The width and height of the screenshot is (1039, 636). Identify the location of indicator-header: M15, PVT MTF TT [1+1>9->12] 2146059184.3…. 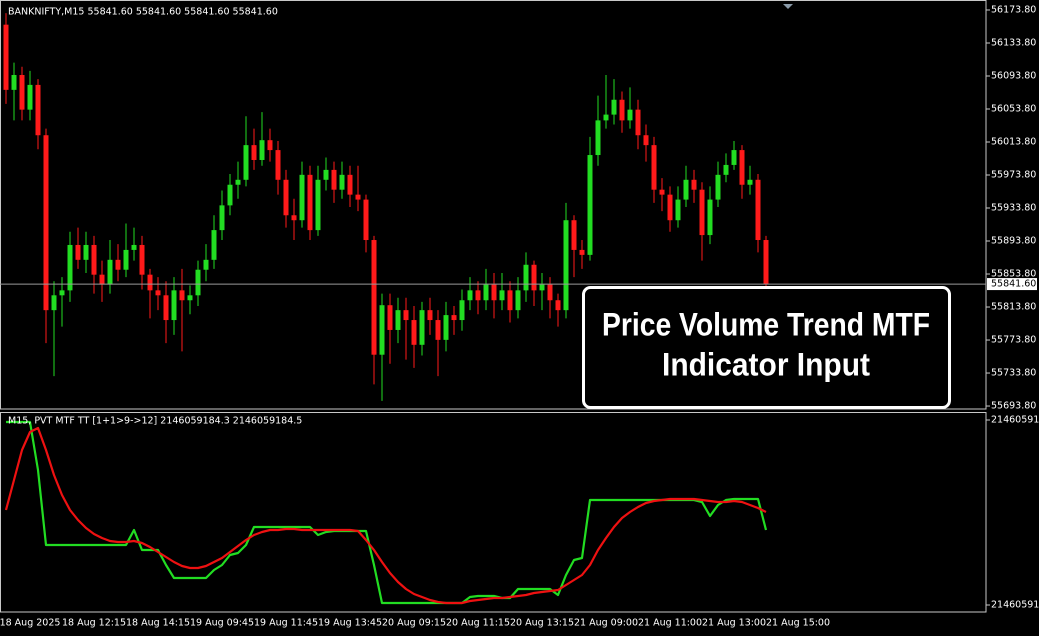
(155, 421).